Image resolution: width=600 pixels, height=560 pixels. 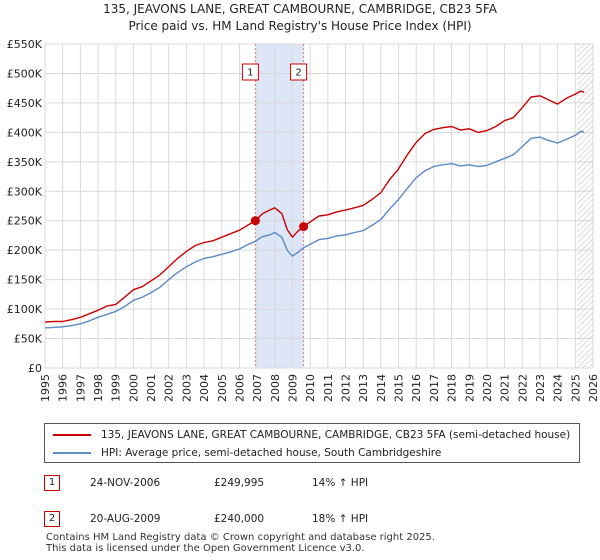 I want to click on sale-marker-label: 1, so click(x=250, y=73).